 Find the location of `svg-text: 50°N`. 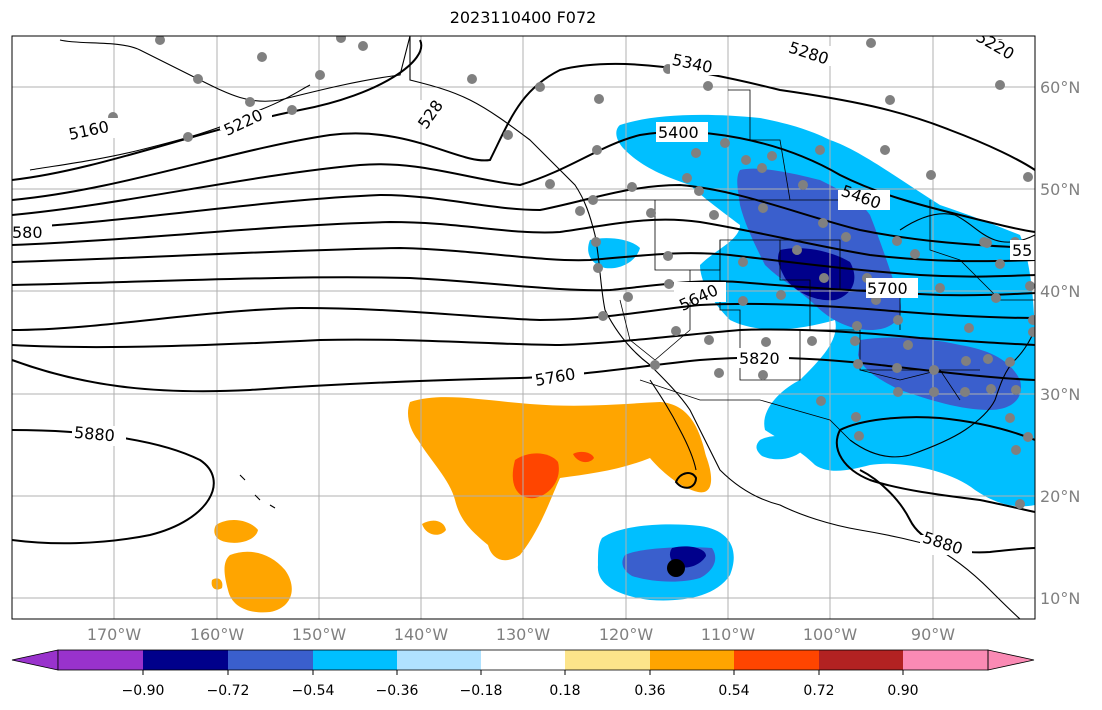

svg-text: 50°N is located at coordinates (1060, 189).